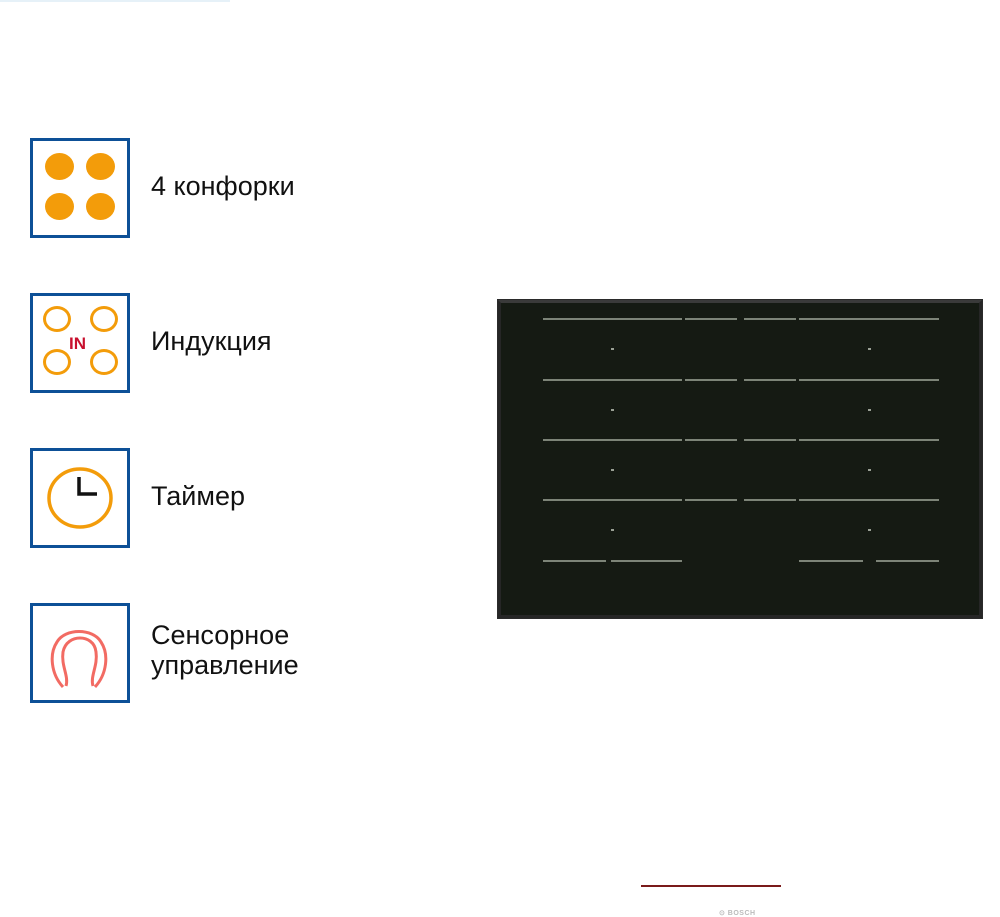 The width and height of the screenshot is (1000, 917). I want to click on feature-label: Сенсорное управление, so click(225, 650).